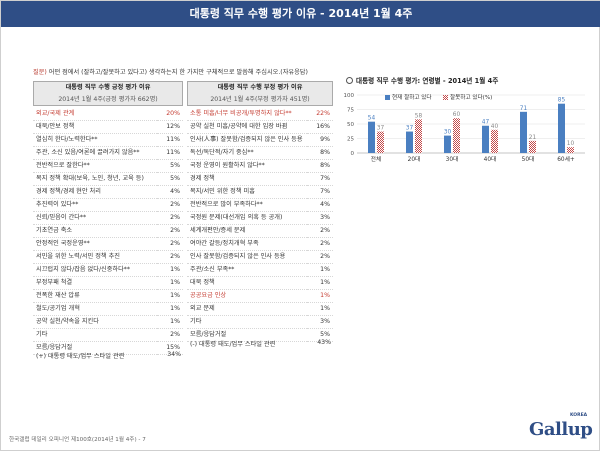 Image resolution: width=600 pixels, height=451 pixels. What do you see at coordinates (247, 270) in the screenshot?
I see `negative-reason-label: 주관/소신 부족**` at bounding box center [247, 270].